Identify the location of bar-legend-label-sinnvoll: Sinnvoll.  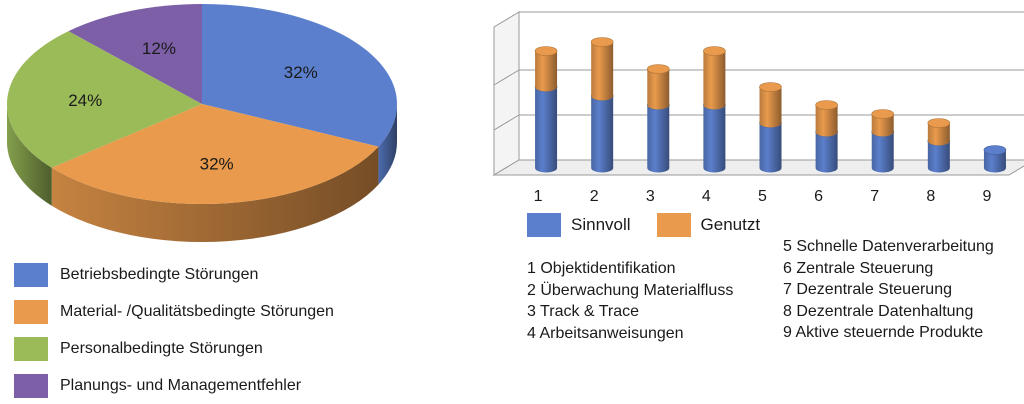
(601, 224).